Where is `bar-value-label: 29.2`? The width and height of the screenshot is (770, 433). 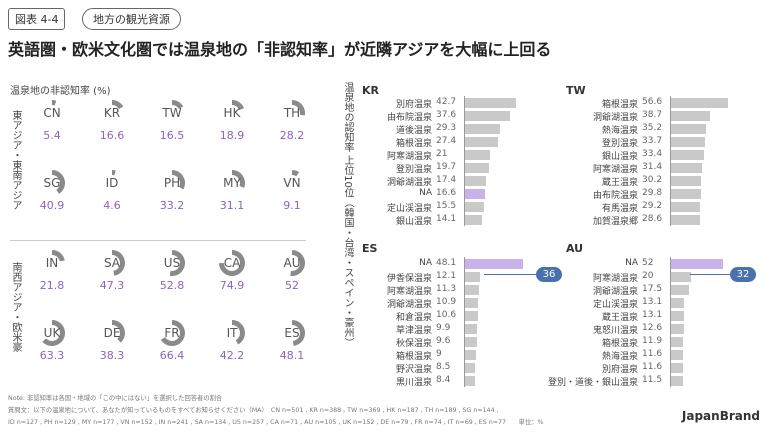
bar-value-label: 29.2 is located at coordinates (652, 206).